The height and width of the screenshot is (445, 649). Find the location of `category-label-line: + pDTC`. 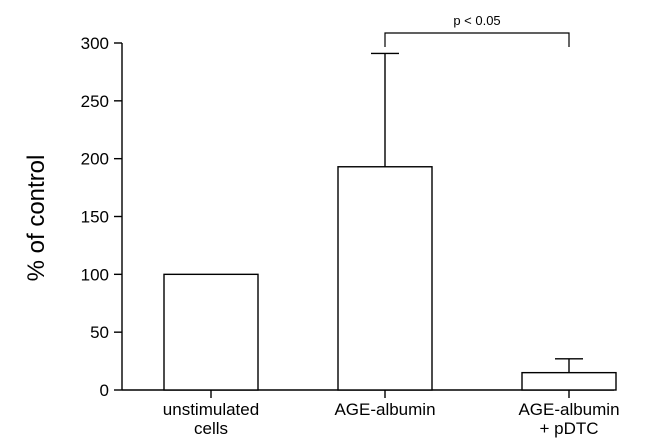

category-label-line: + pDTC is located at coordinates (568, 428).